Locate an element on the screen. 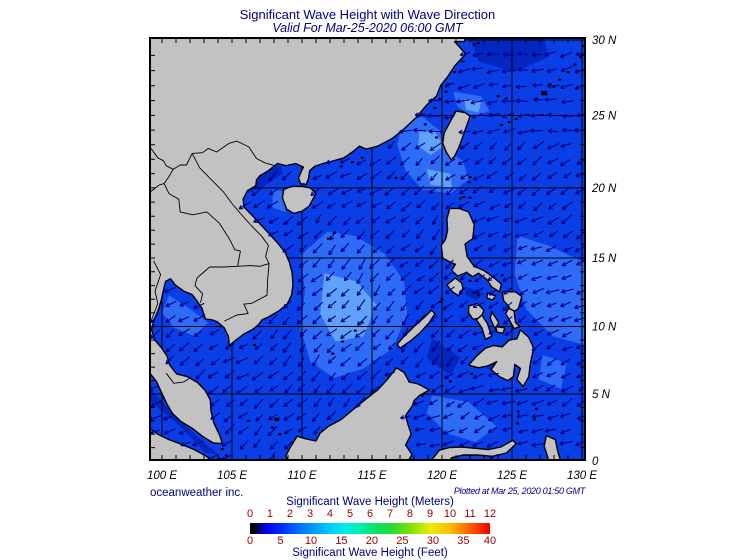  meters-tick-value: 6 is located at coordinates (370, 514).